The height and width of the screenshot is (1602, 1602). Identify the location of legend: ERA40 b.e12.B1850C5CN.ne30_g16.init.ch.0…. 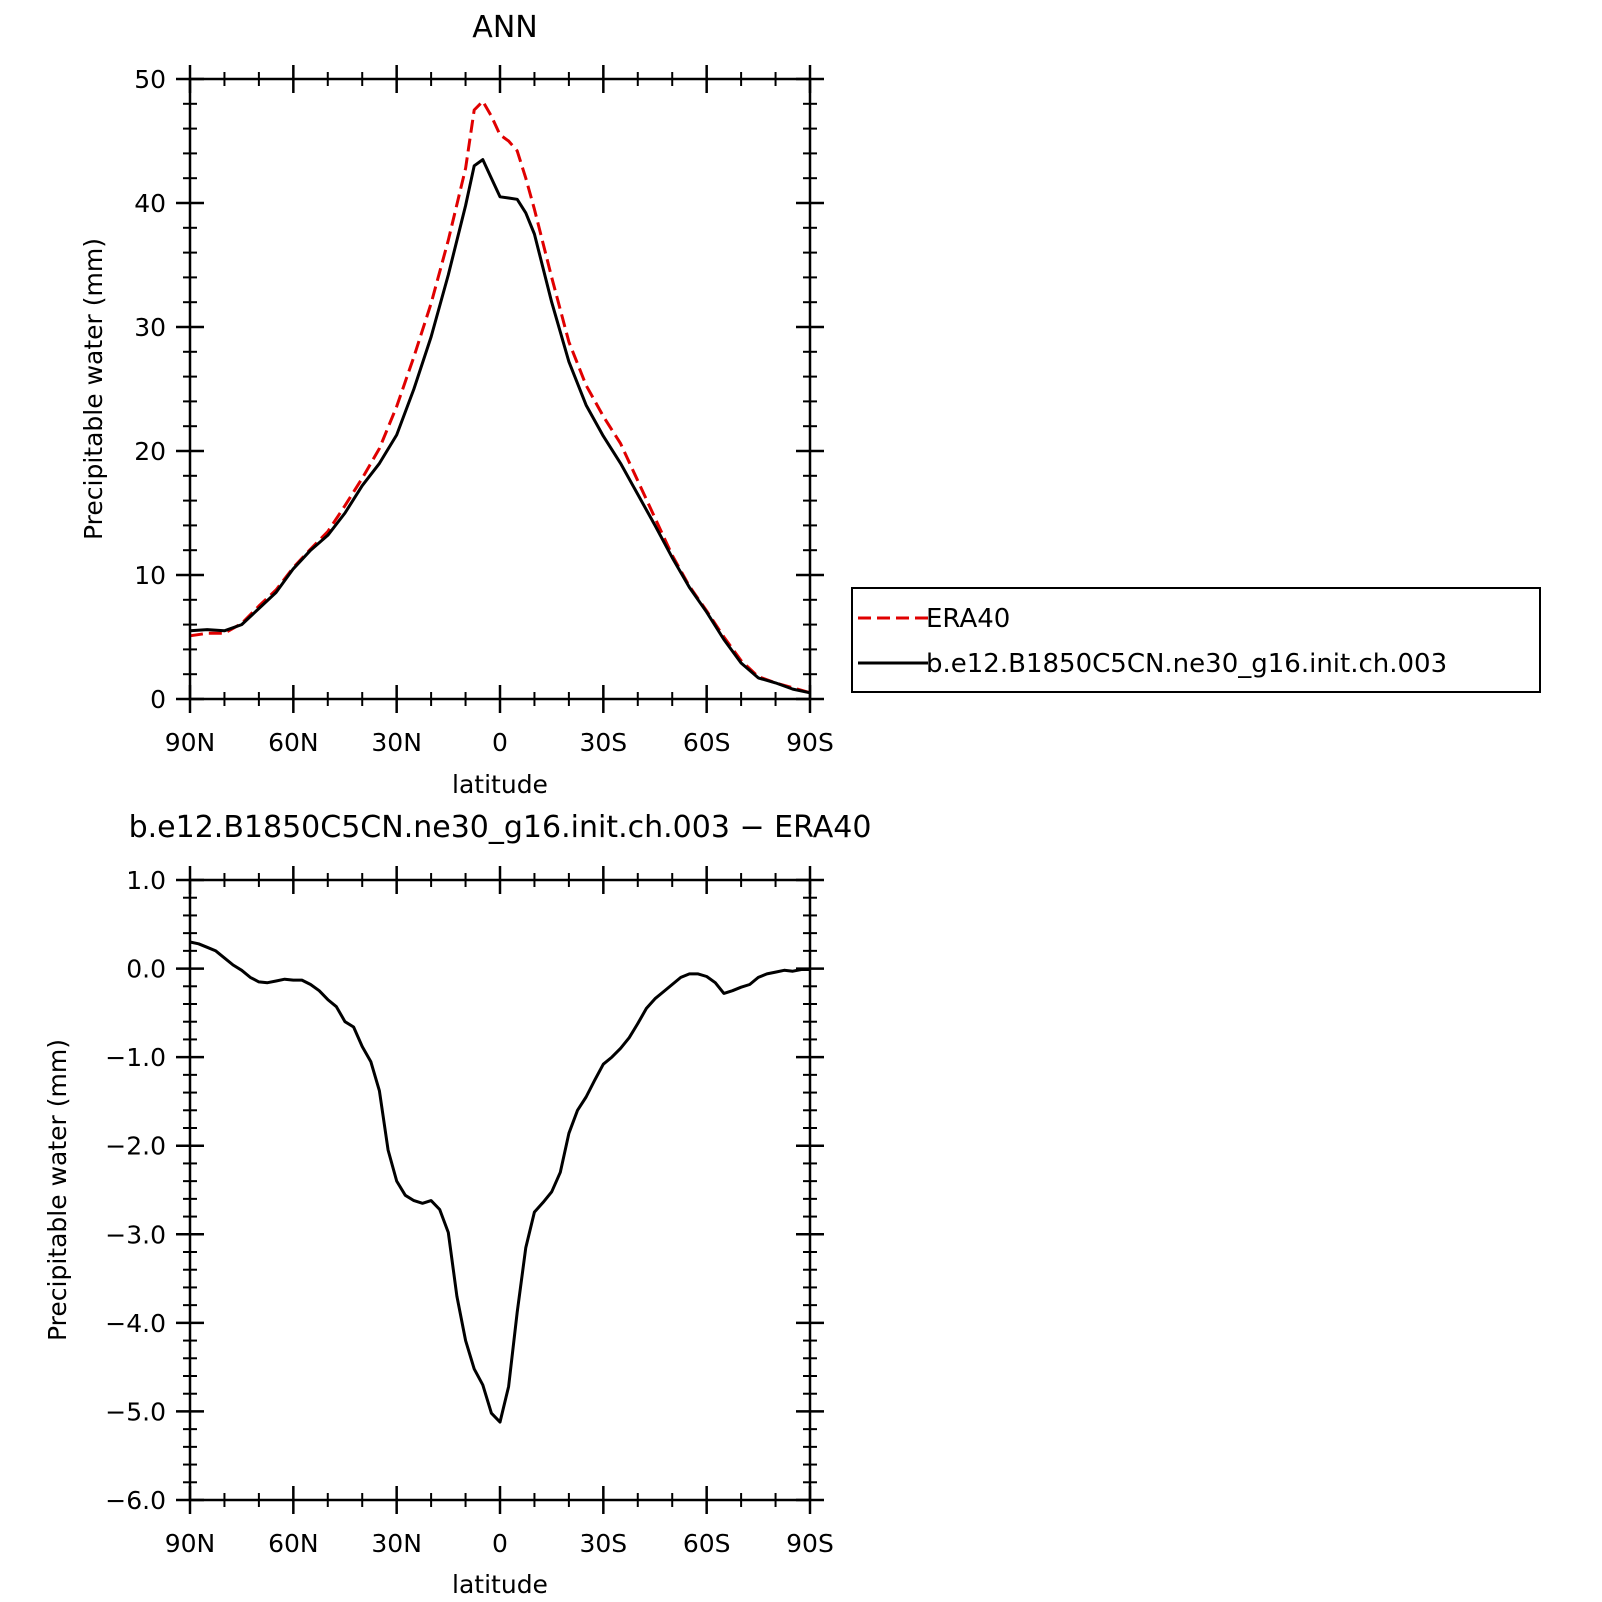
(1196, 640).